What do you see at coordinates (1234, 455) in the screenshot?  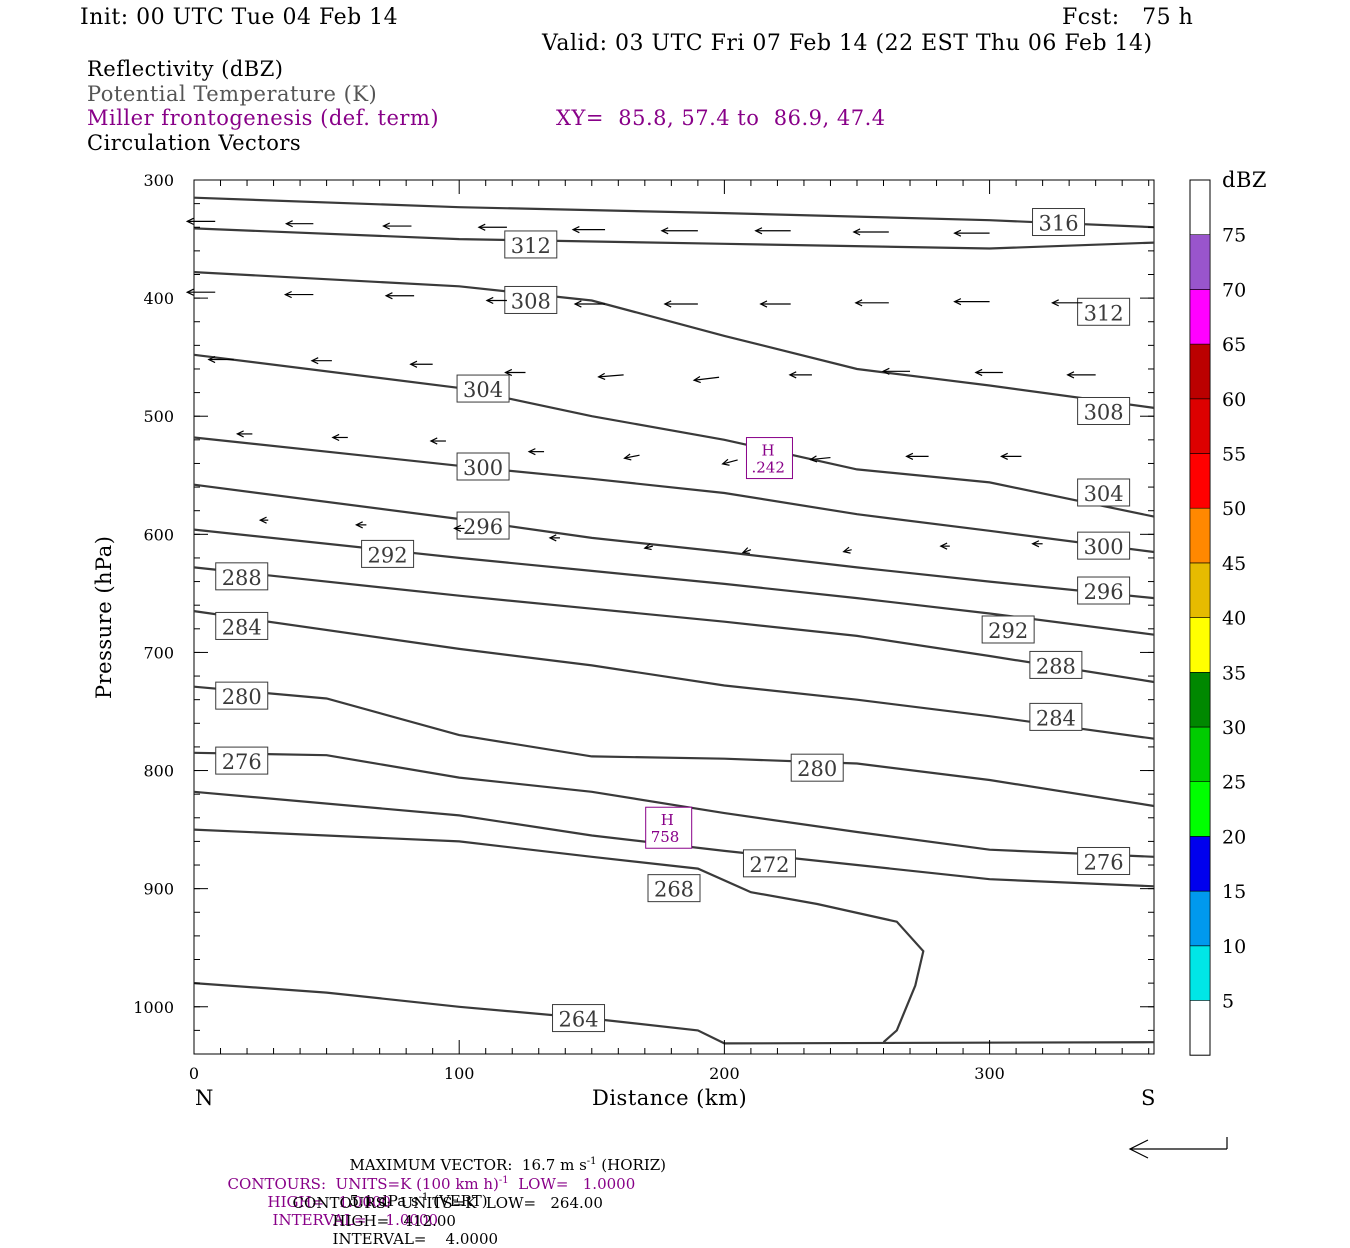 I see `colorbar-label: 55` at bounding box center [1234, 455].